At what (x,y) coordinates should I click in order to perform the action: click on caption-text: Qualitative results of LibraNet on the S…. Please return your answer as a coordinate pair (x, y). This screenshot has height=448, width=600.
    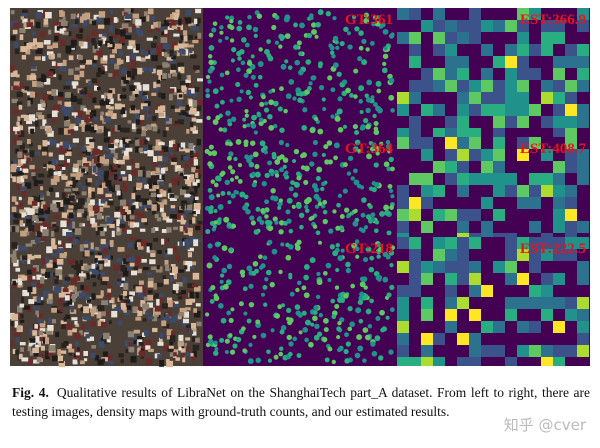
    Looking at the image, I should click on (301, 402).